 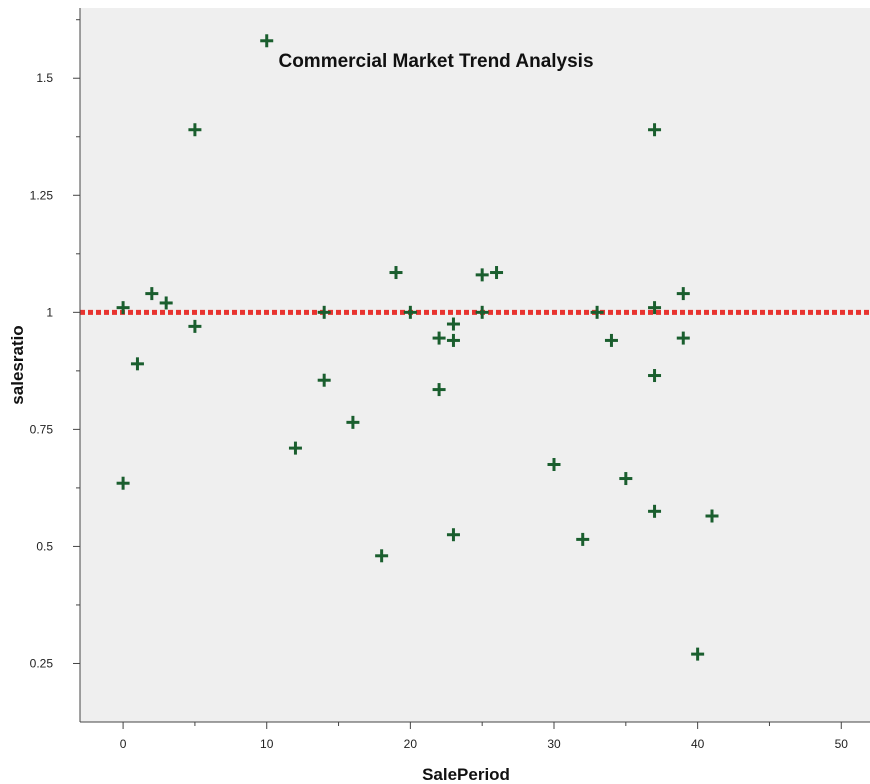 What do you see at coordinates (42, 195) in the screenshot?
I see `y-tick-label: 1.25` at bounding box center [42, 195].